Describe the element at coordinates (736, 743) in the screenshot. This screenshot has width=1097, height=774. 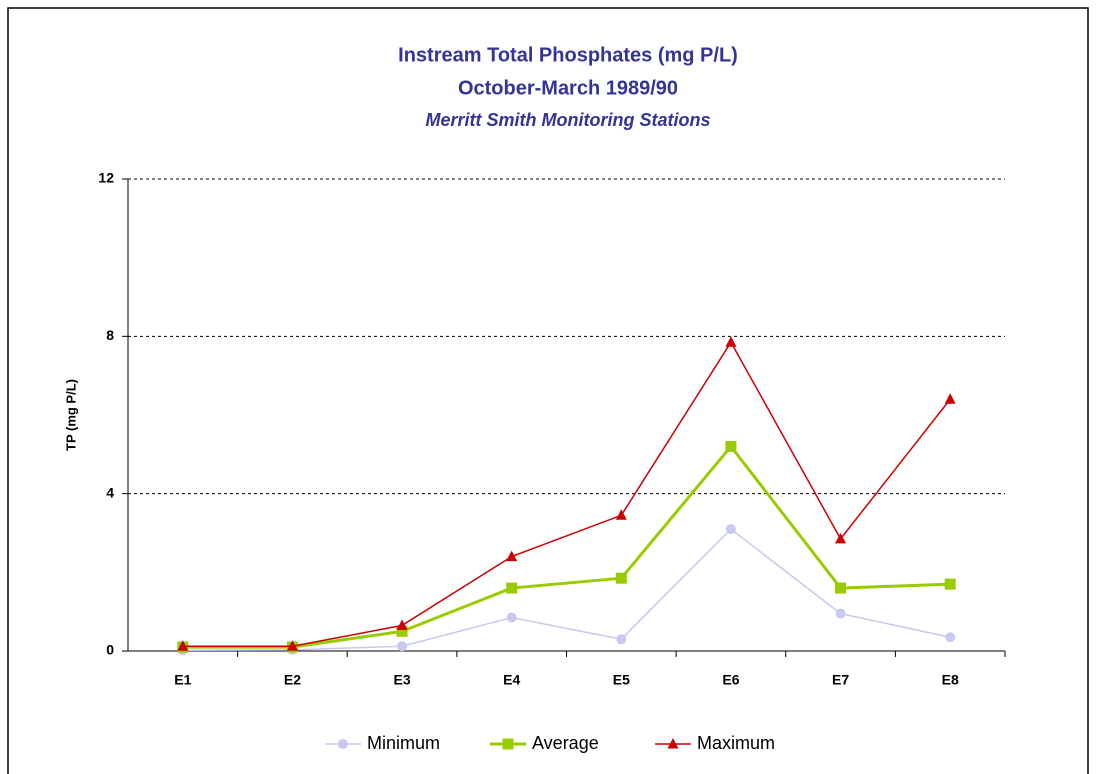
I see `legend-label: Maximum` at that location.